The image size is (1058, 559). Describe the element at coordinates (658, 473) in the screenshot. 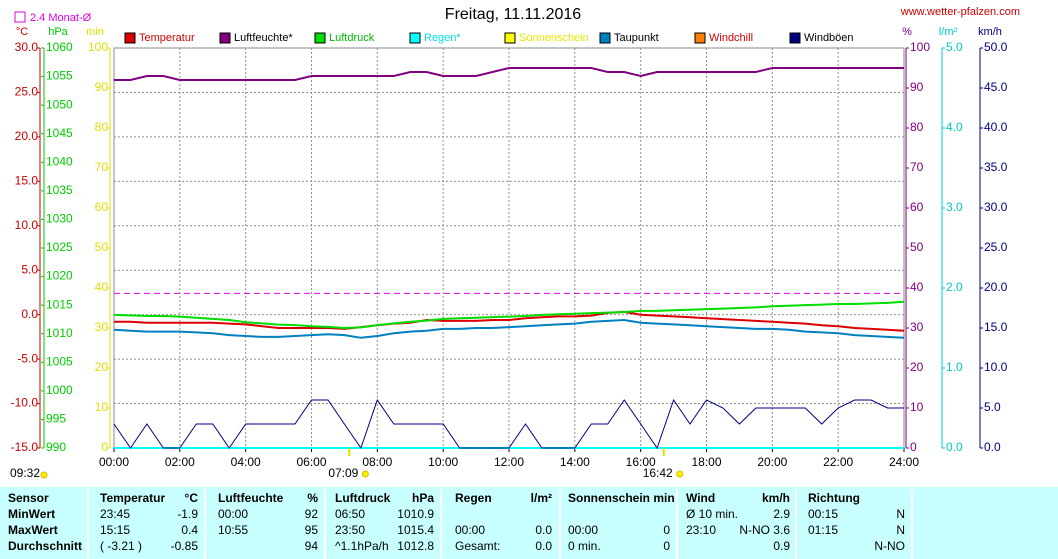

I see `sun-time: 16:42` at that location.